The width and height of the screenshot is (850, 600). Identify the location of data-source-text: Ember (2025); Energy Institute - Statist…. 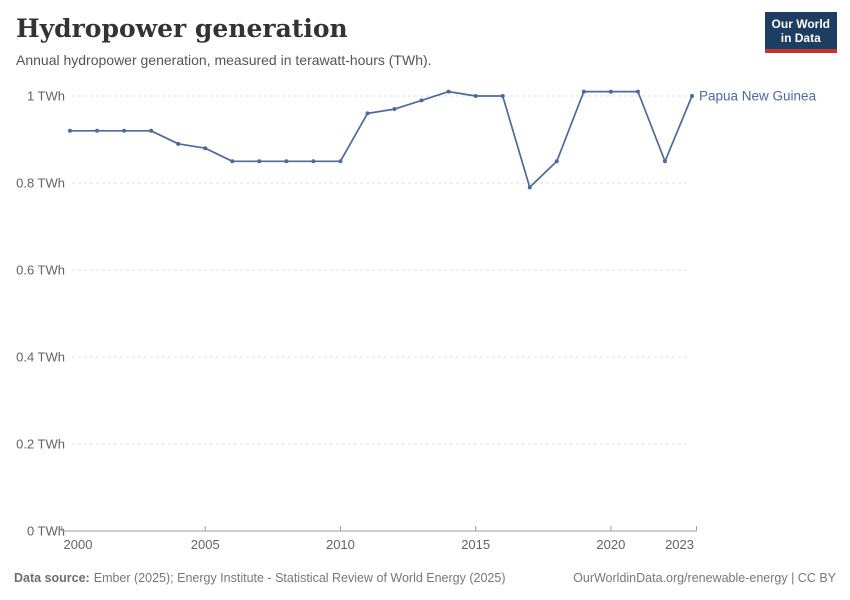
(299, 578).